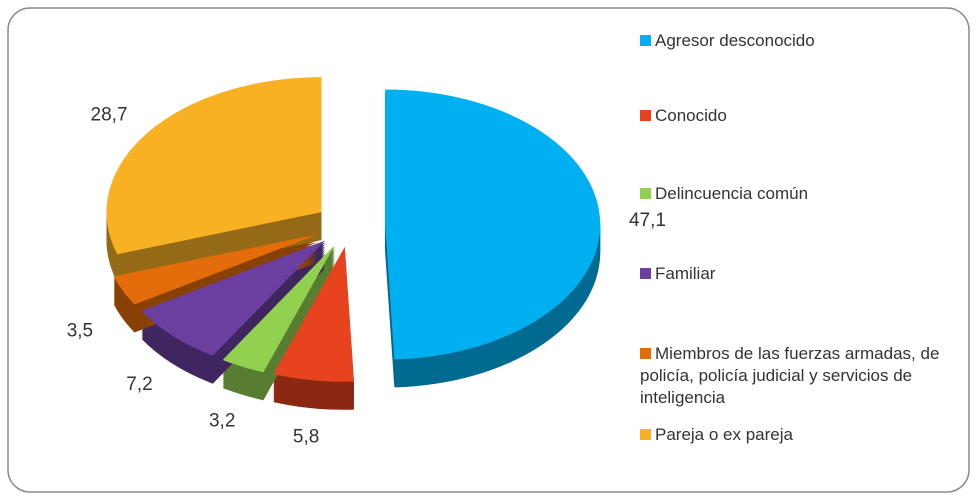 This screenshot has height=500, width=977. I want to click on data-label: 47,1, so click(647, 220).